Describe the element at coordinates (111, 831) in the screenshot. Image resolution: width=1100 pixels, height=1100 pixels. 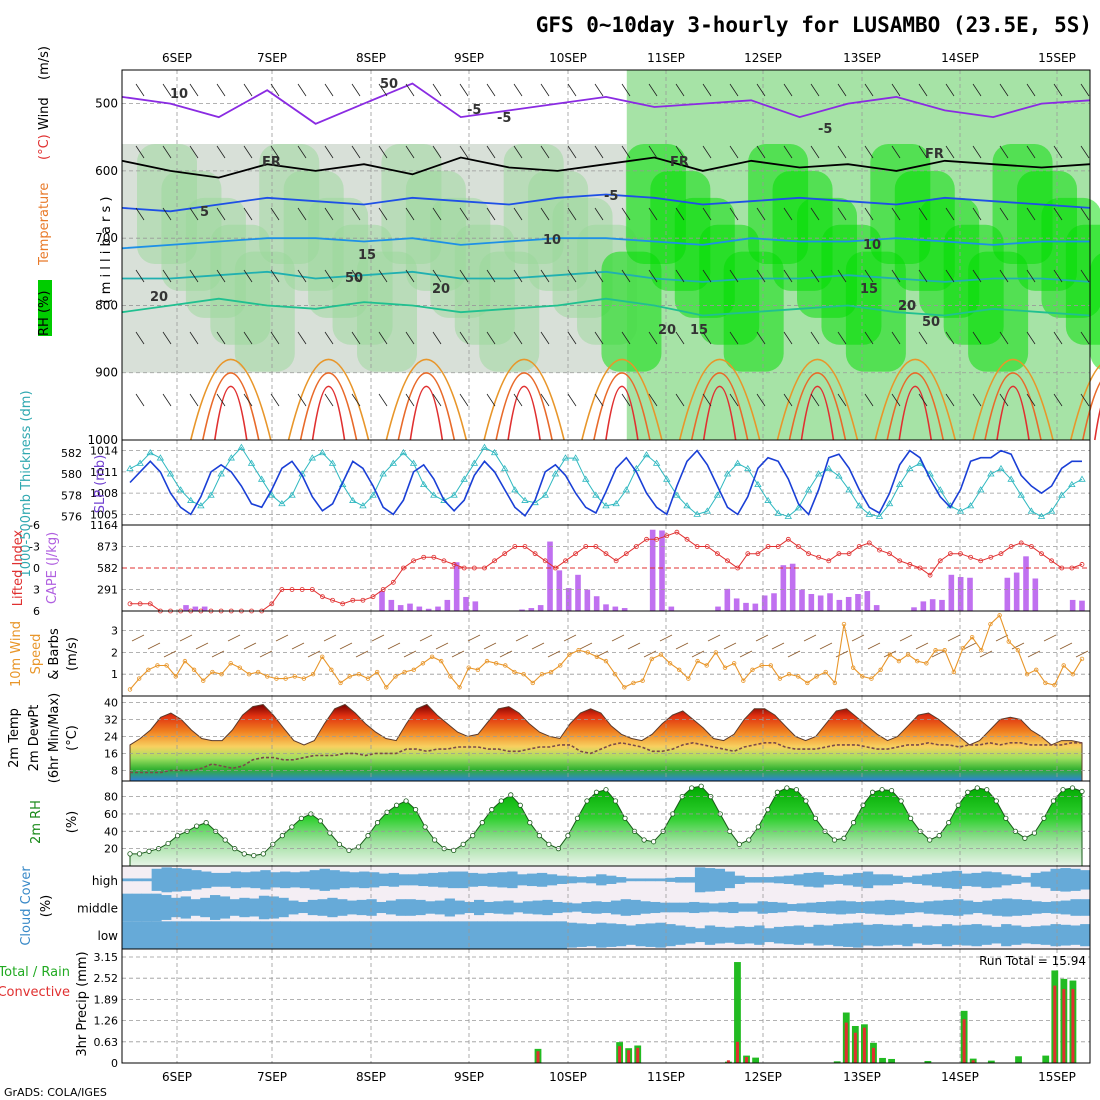
I see `rh-tick-label: 40` at that location.